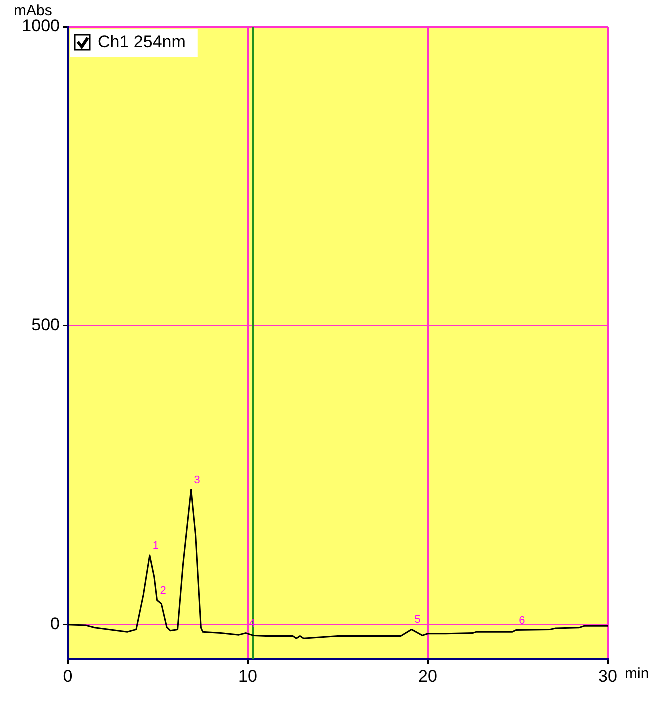 The image size is (658, 719). Describe the element at coordinates (248, 676) in the screenshot. I see `x-tick-label: 10` at that location.